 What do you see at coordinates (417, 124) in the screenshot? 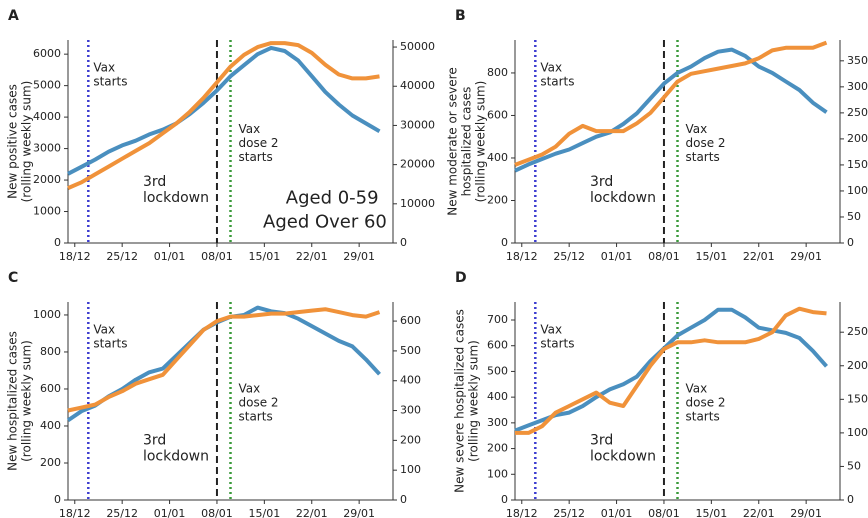
I see `y2-tick-label: 30000` at bounding box center [417, 124].